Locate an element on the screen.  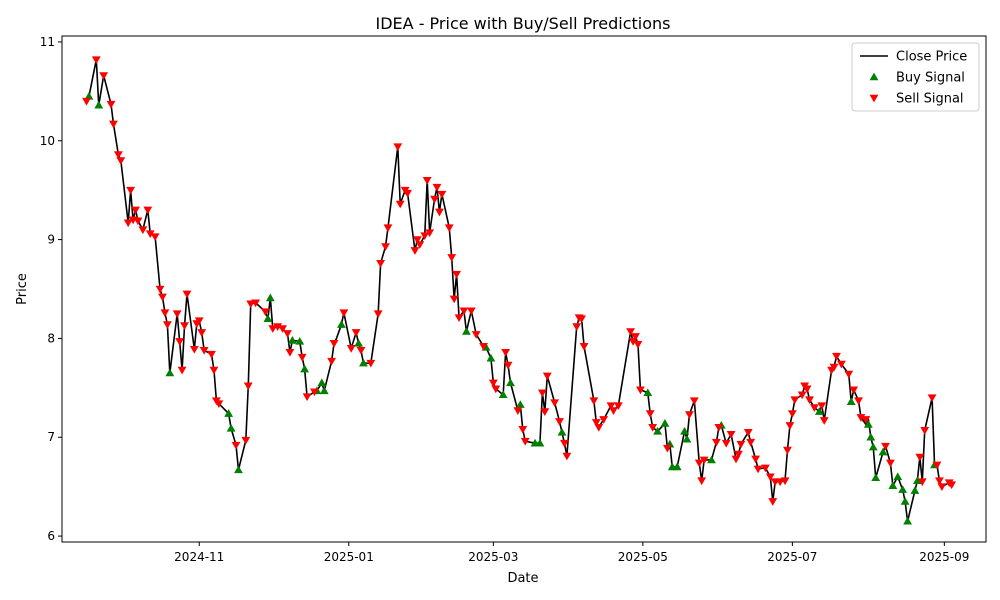
x-axis-label: Date is located at coordinates (522, 578).